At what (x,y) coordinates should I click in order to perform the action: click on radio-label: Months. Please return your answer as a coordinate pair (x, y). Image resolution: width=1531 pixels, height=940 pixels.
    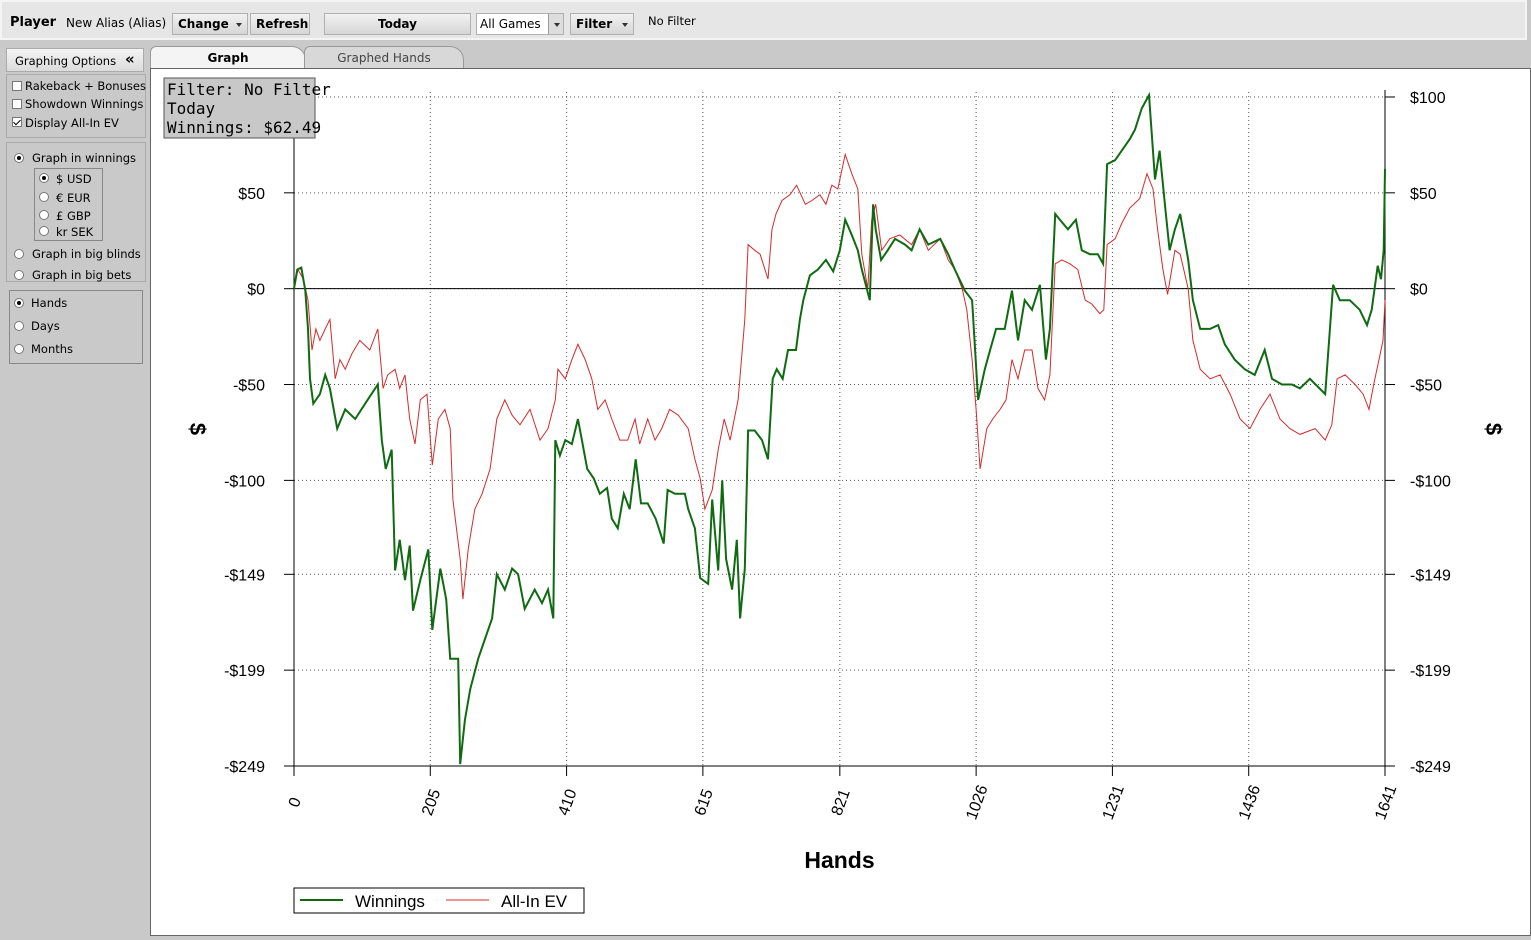
    Looking at the image, I should click on (52, 349).